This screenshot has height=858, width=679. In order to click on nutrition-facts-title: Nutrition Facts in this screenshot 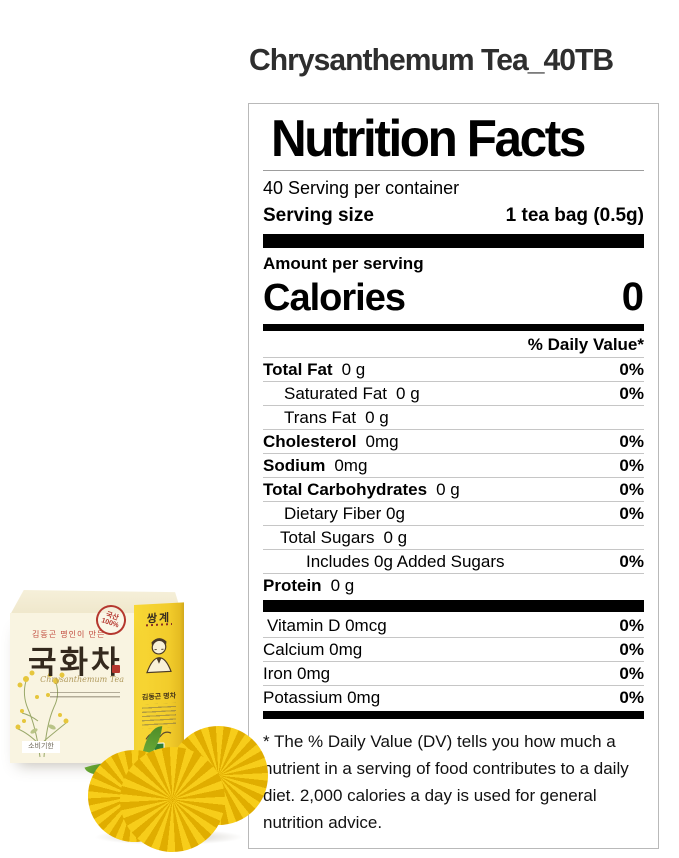, I will do `click(448, 139)`.